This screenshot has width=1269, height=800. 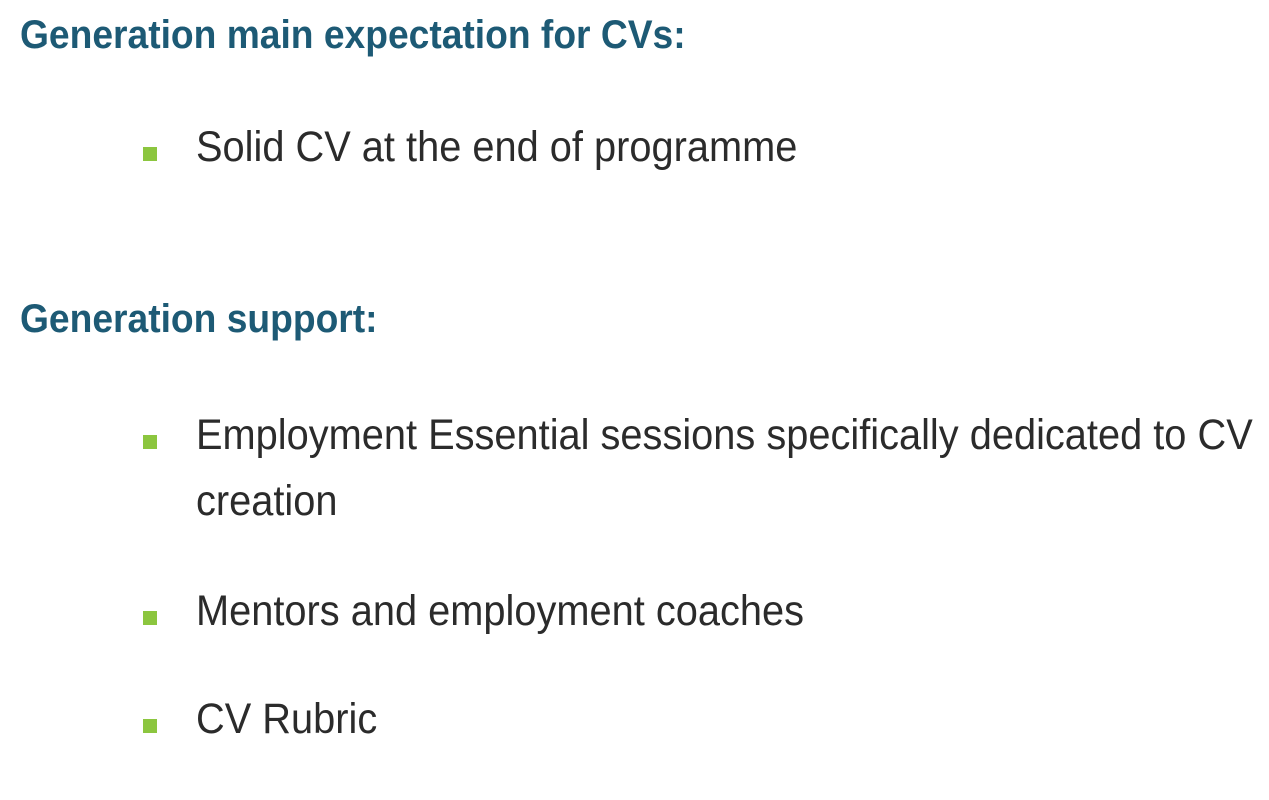 I want to click on bullet-text: Solid CV at the end of programme, so click(x=497, y=147).